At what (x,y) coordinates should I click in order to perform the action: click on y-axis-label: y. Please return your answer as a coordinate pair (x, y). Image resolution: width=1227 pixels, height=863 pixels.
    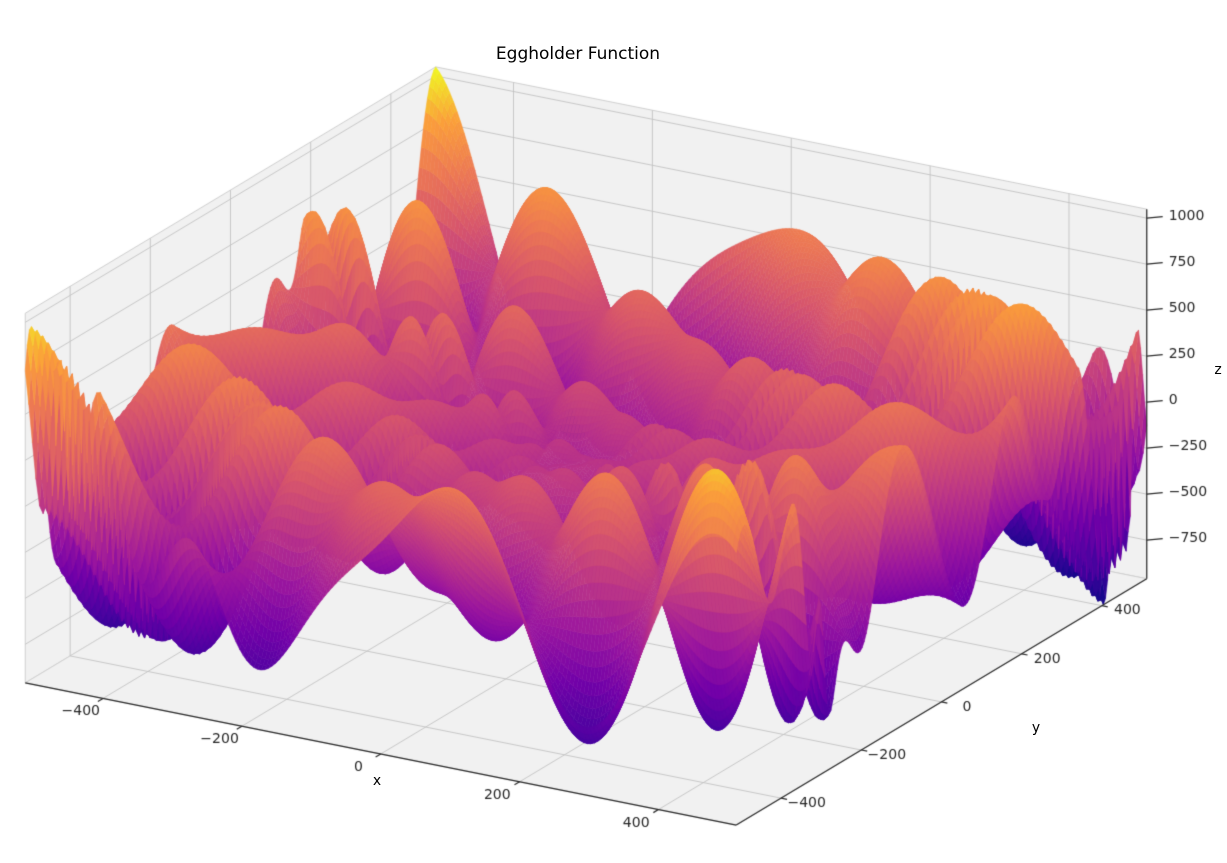
    Looking at the image, I should click on (1036, 728).